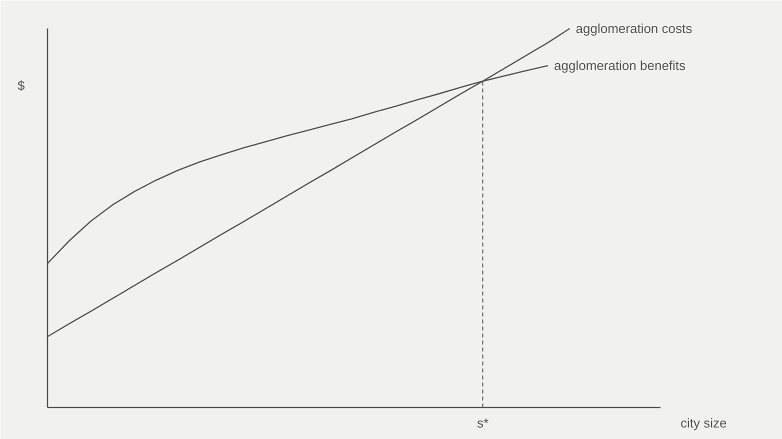 This screenshot has width=782, height=439. Describe the element at coordinates (620, 66) in the screenshot. I see `series-label: agglomeration benefits` at that location.